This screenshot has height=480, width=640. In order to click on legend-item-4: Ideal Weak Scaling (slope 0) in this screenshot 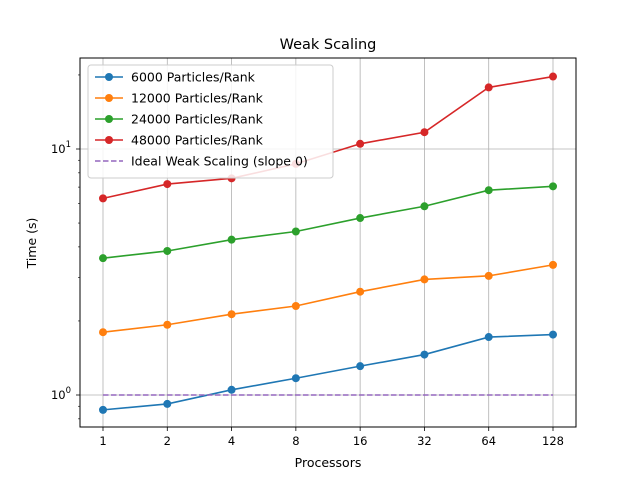, I will do `click(201, 161)`.